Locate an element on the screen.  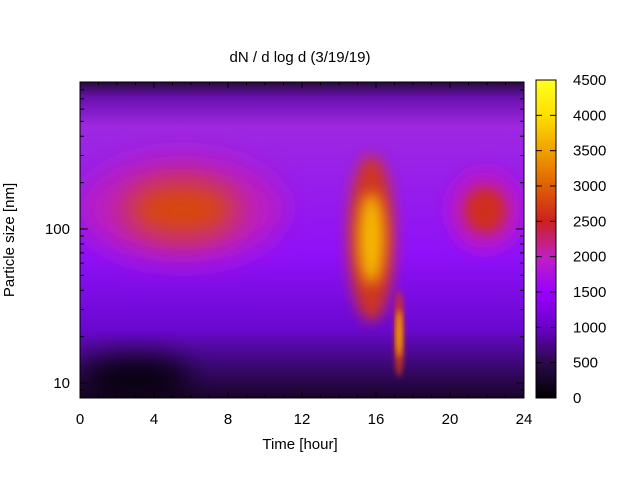
x-tick-label: 12 is located at coordinates (302, 419).